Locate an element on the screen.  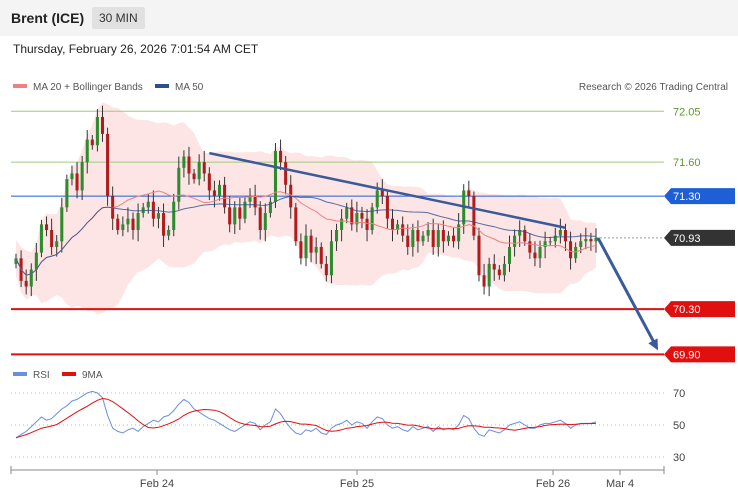
price-level-tag is located at coordinates (699, 354).